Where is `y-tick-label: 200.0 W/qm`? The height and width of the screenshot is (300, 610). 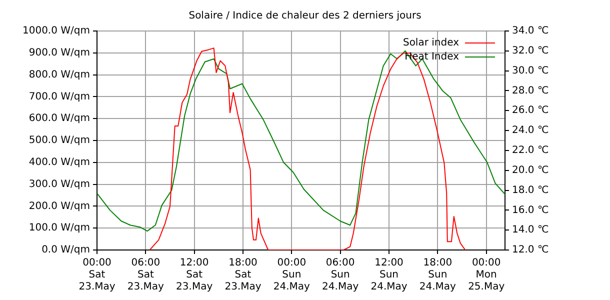
y-tick-label: 200.0 W/qm is located at coordinates (59, 206).